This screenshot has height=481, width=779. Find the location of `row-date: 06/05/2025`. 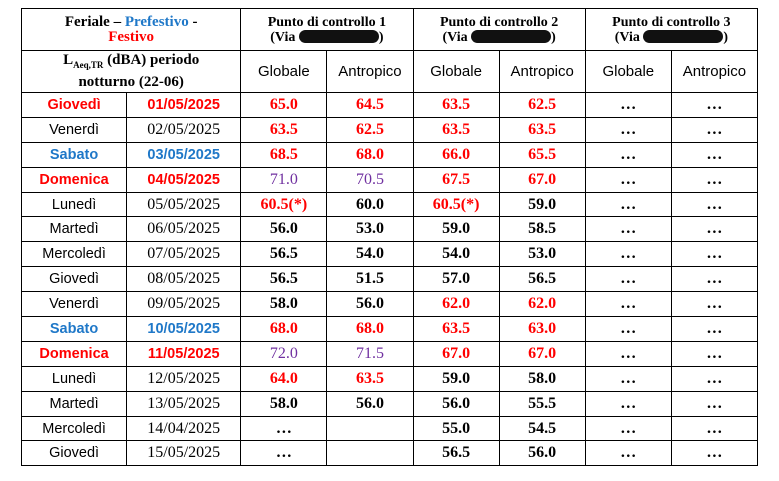

row-date: 06/05/2025 is located at coordinates (184, 229).